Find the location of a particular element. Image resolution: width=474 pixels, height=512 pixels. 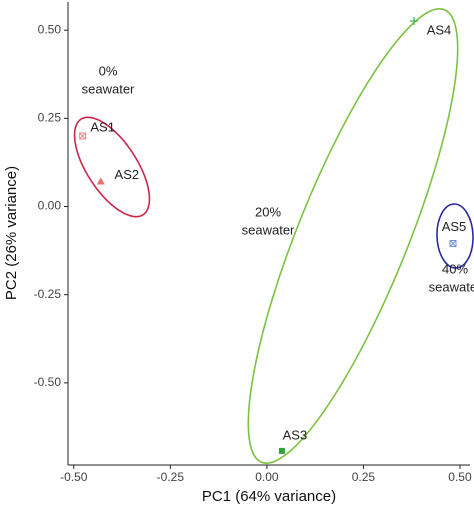

point-label: AS5 is located at coordinates (454, 226).